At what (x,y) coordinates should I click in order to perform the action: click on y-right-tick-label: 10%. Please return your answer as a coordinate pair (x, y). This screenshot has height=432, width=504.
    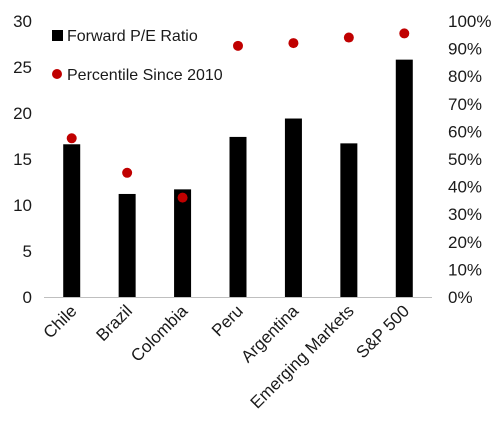
    Looking at the image, I should click on (465, 269).